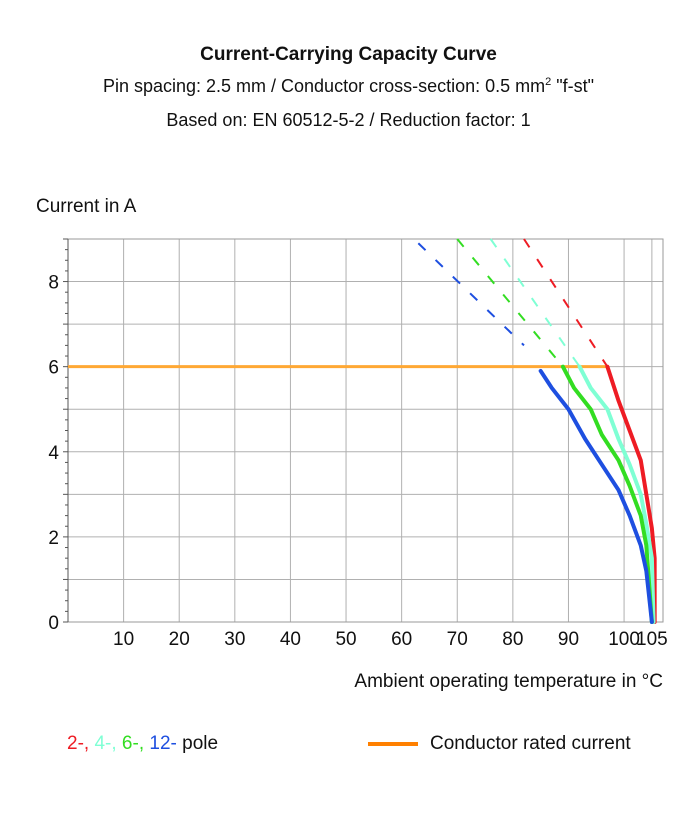  What do you see at coordinates (130, 743) in the screenshot?
I see `pole-legend-part: 6-,` at bounding box center [130, 743].